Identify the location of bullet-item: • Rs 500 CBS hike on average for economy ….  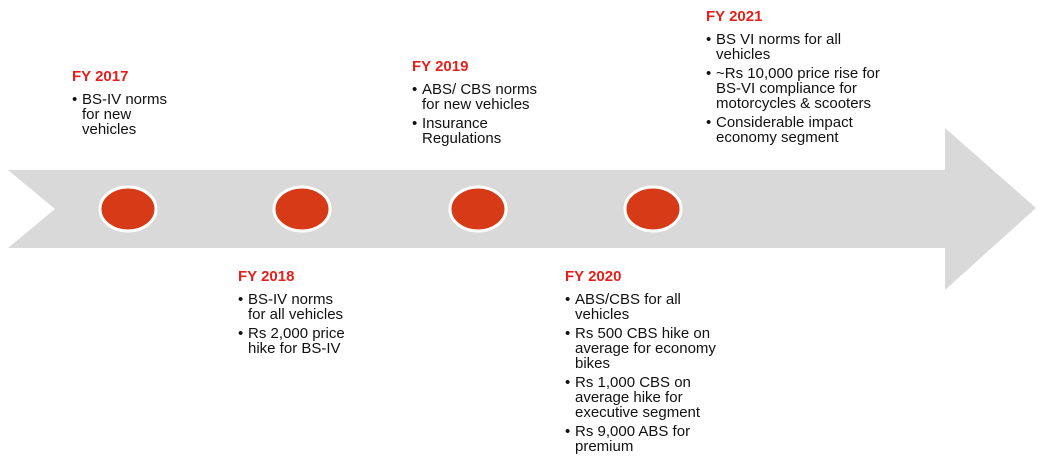
(640, 348).